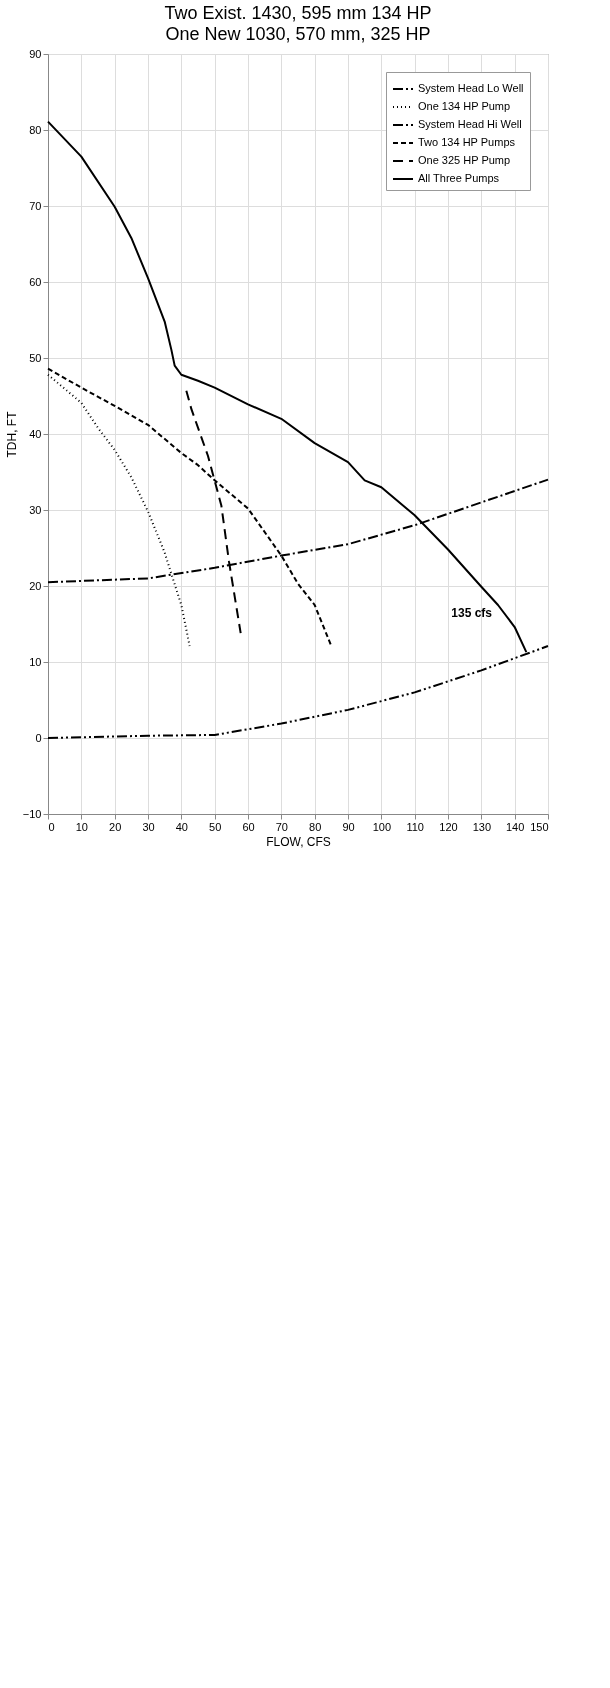  Describe the element at coordinates (51, 826) in the screenshot. I see `x-tick-label: 0` at that location.